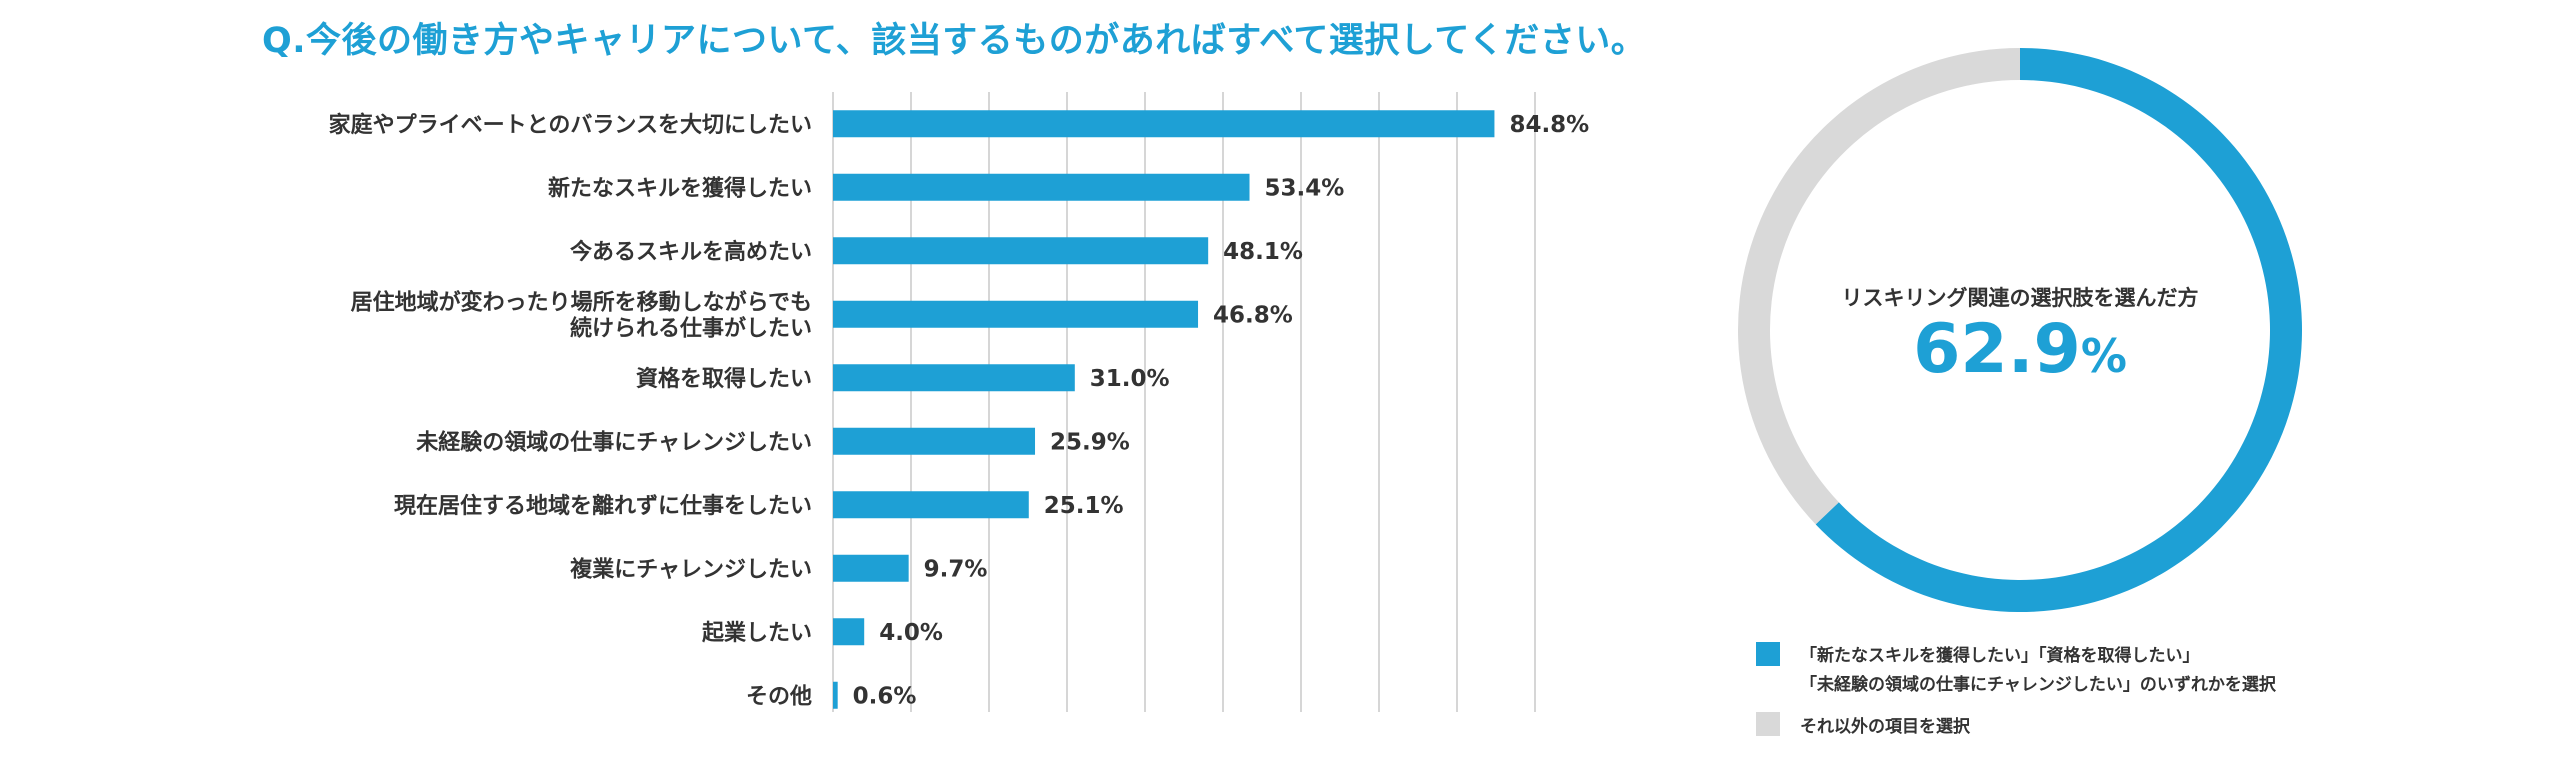 The image size is (2560, 761). What do you see at coordinates (1768, 654) in the screenshot?
I see `legend-swatch-reskilling` at bounding box center [1768, 654].